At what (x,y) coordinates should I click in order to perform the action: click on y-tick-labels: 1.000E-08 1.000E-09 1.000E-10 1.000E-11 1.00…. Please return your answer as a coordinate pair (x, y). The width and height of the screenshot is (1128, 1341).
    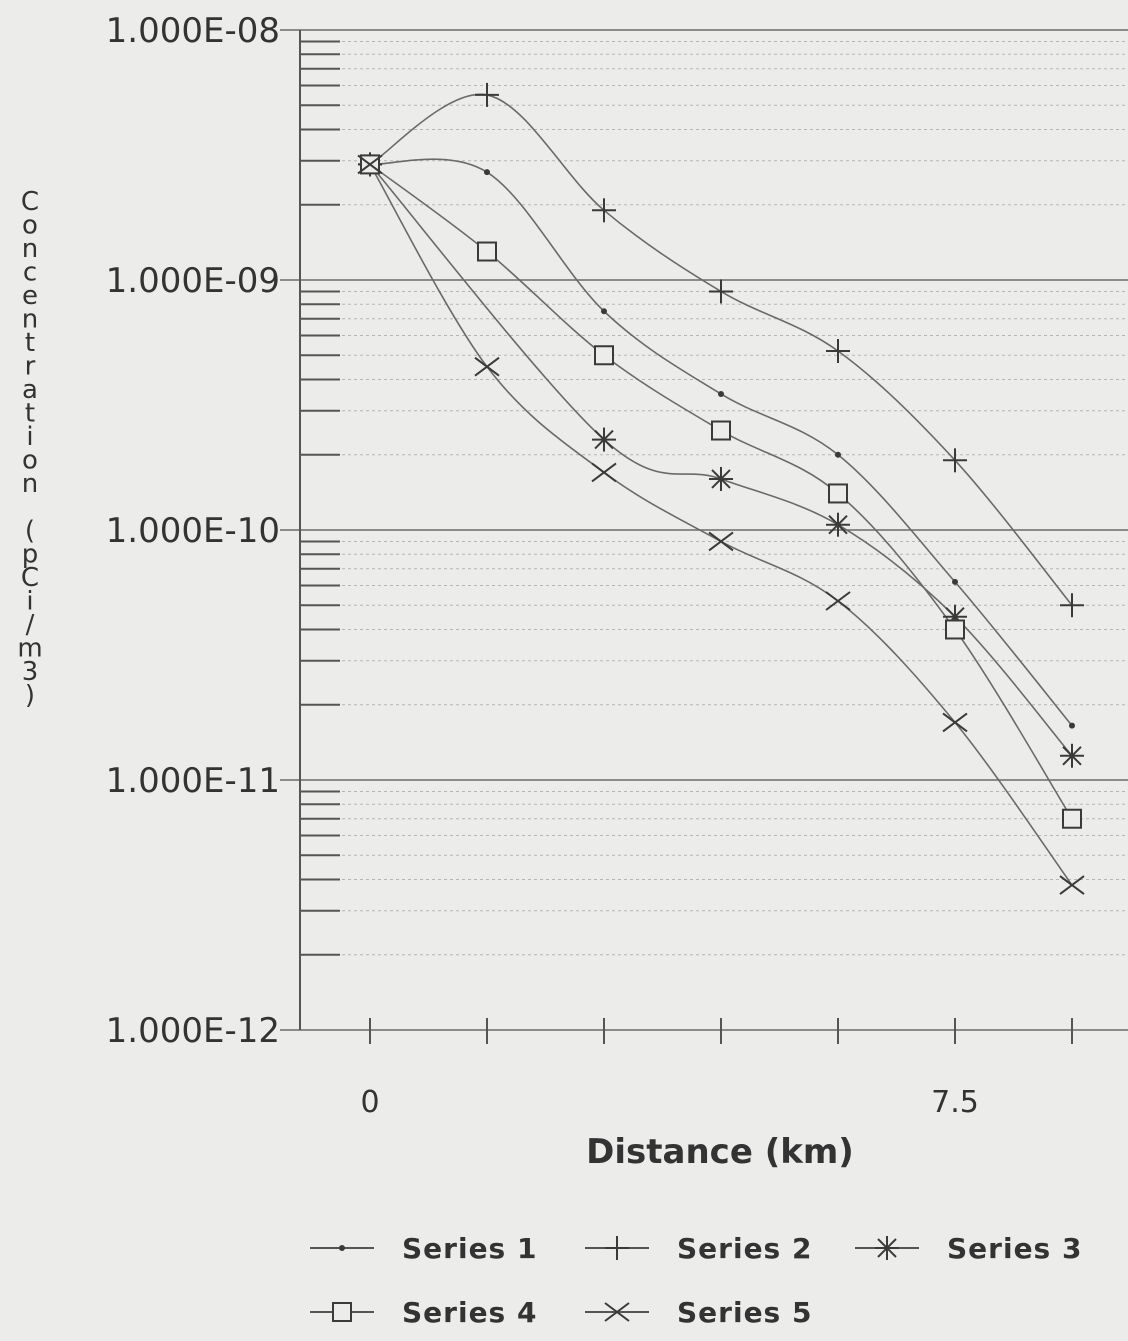
    Looking at the image, I should click on (193, 531).